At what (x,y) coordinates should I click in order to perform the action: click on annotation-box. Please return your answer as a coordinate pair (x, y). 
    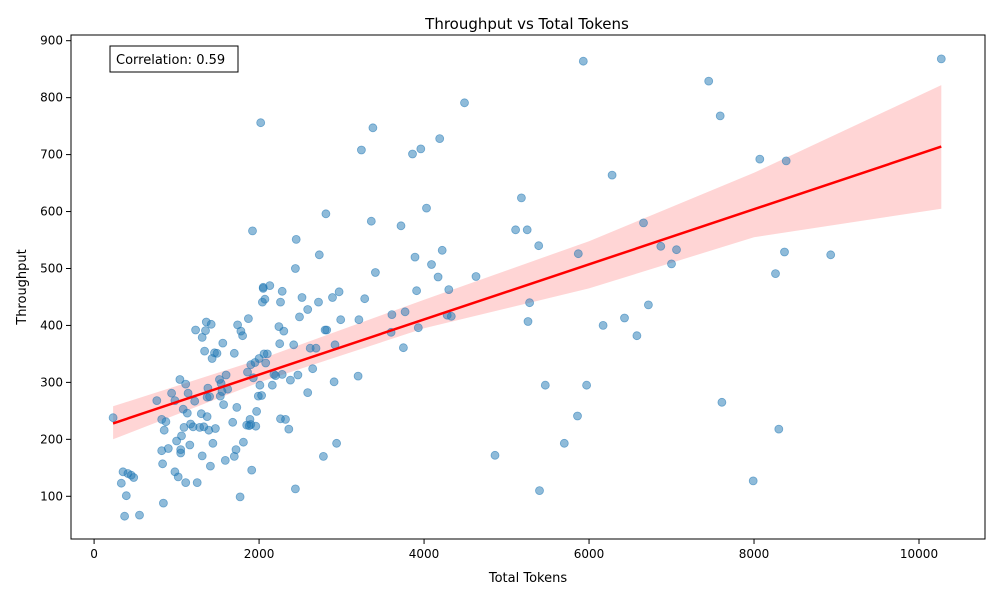
    Looking at the image, I should click on (174, 59).